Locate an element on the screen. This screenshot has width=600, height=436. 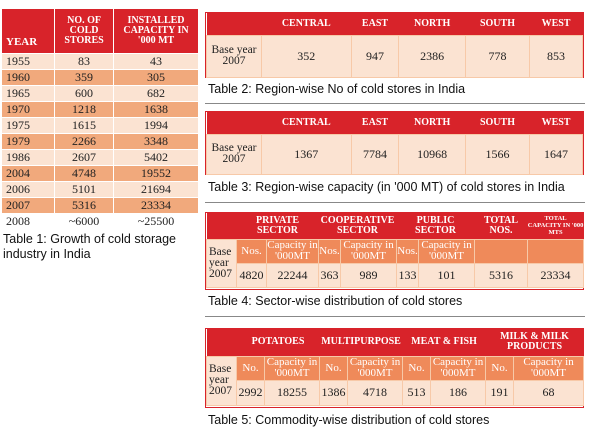
table1-year: 1970 is located at coordinates (29, 109).